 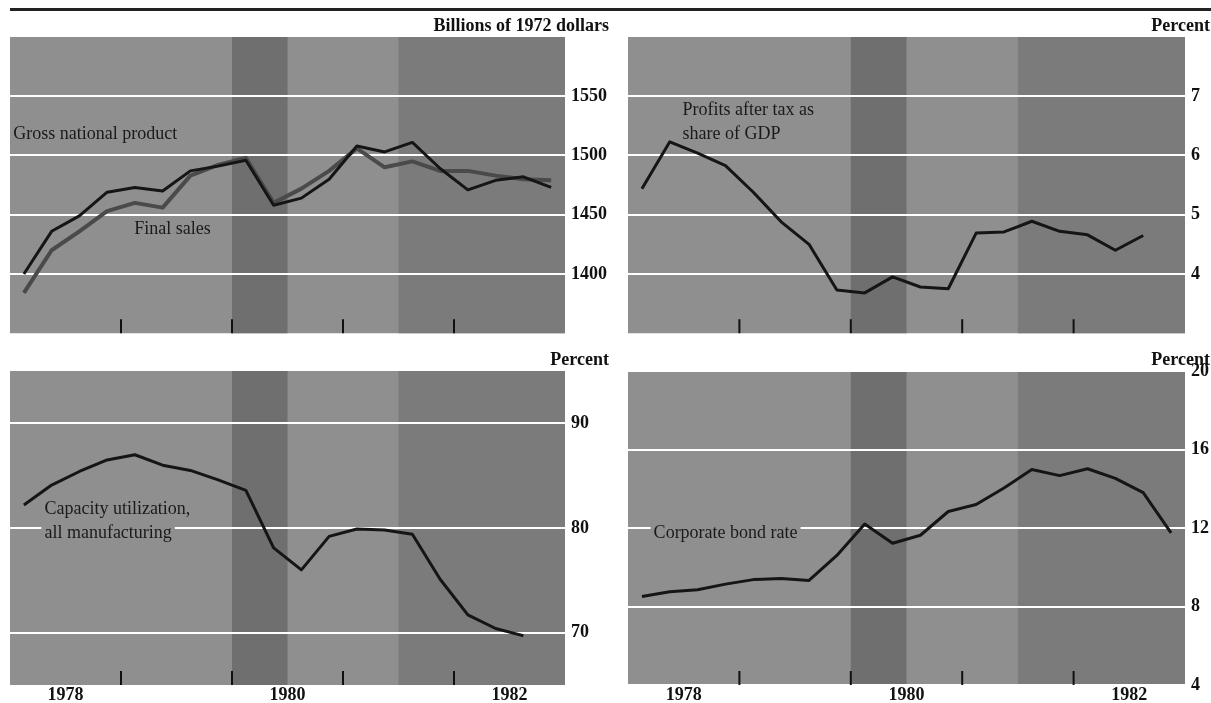 What do you see at coordinates (580, 421) in the screenshot?
I see `y-tick-label: 90` at bounding box center [580, 421].